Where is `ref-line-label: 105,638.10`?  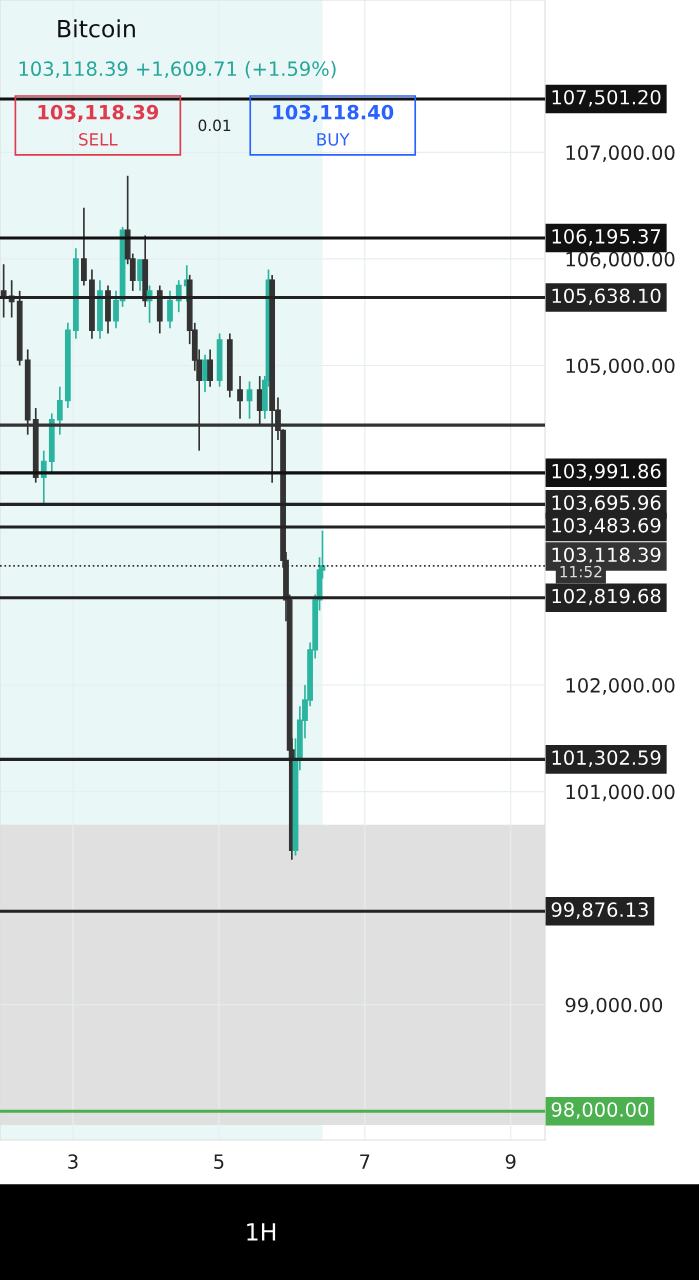 ref-line-label: 105,638.10 is located at coordinates (606, 297).